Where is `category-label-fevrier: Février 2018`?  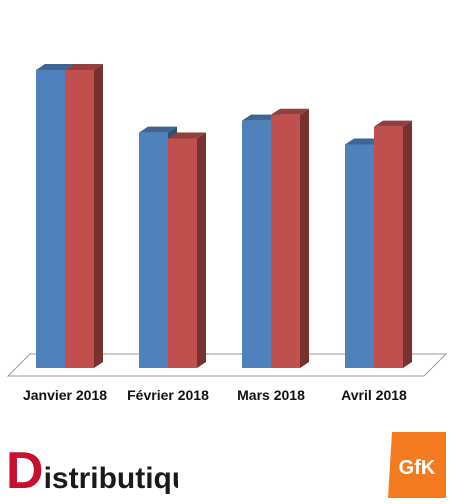 category-label-fevrier: Février 2018 is located at coordinates (168, 395).